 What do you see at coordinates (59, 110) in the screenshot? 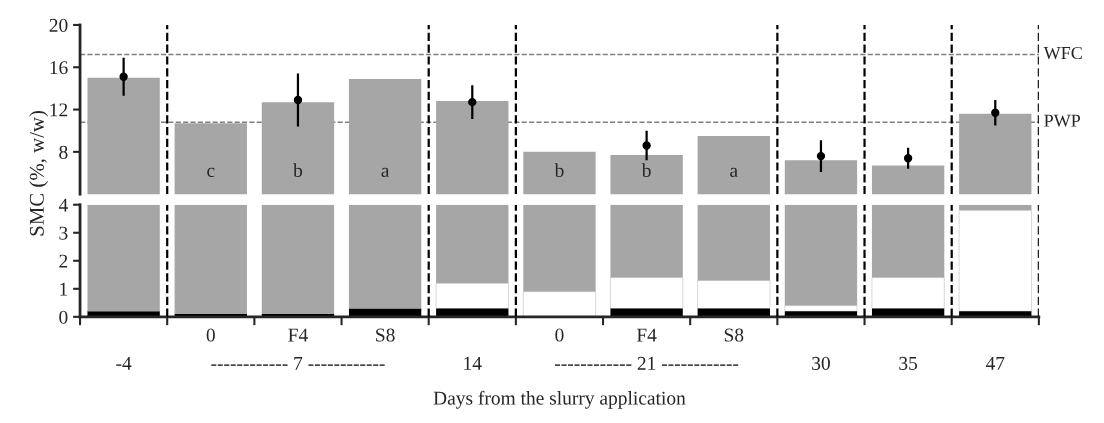
I see `y-tick-label: 12` at bounding box center [59, 110].